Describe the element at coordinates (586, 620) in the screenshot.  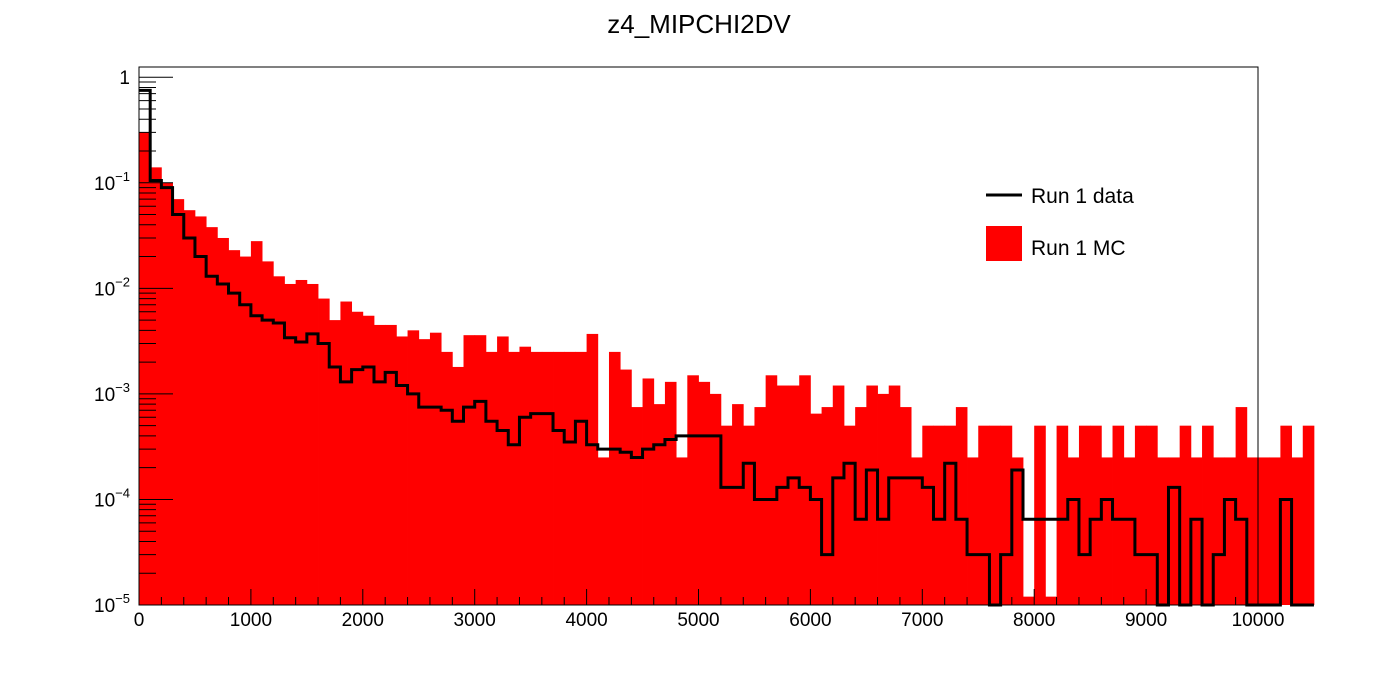
I see `x-tick-label: 4000` at that location.